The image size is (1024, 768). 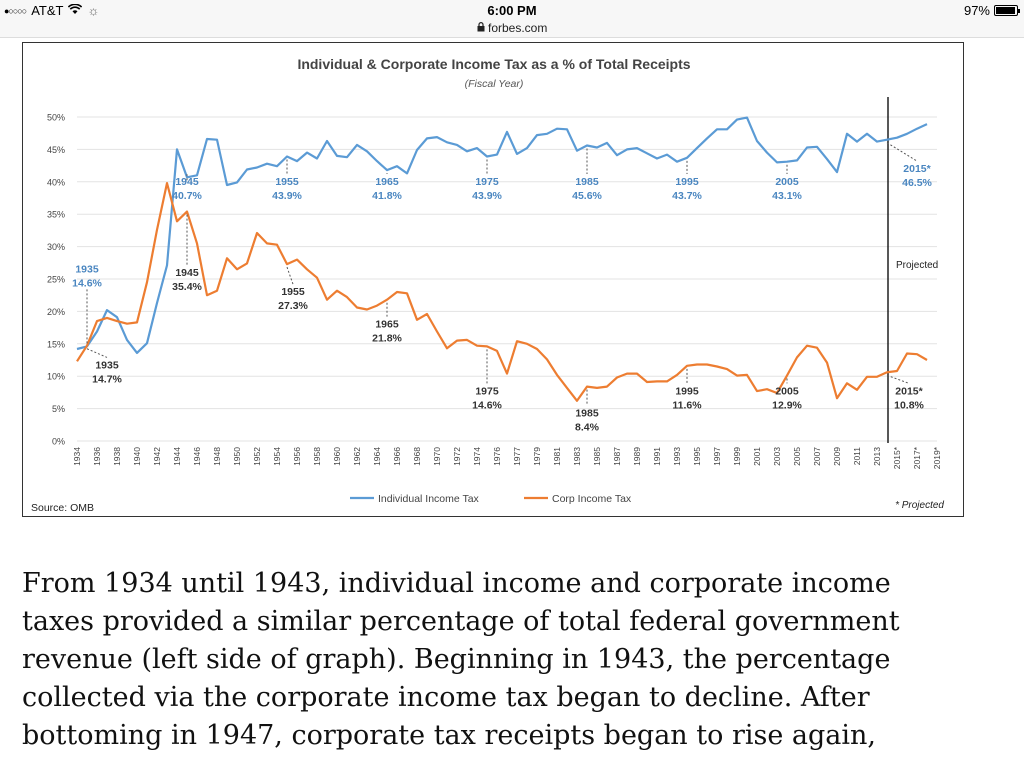 What do you see at coordinates (58, 409) in the screenshot?
I see `y-tick-label: 5%` at bounding box center [58, 409].